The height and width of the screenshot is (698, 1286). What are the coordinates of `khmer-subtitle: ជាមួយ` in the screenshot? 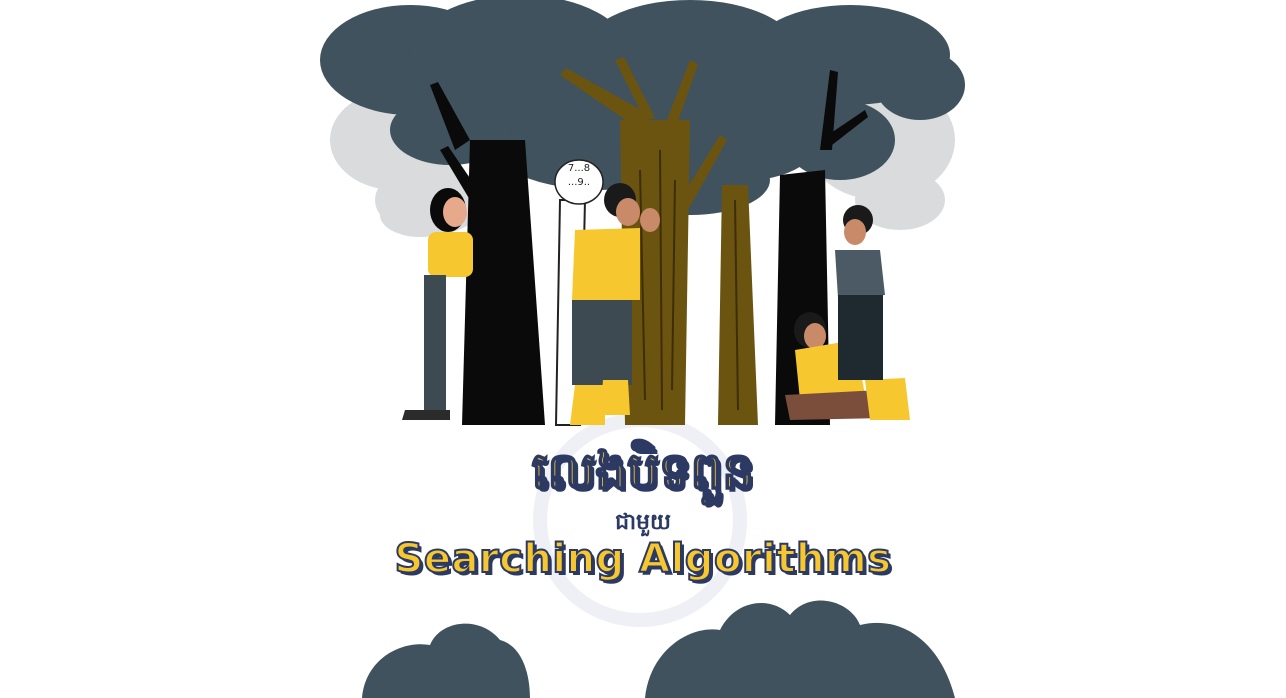 It's located at (643, 522).